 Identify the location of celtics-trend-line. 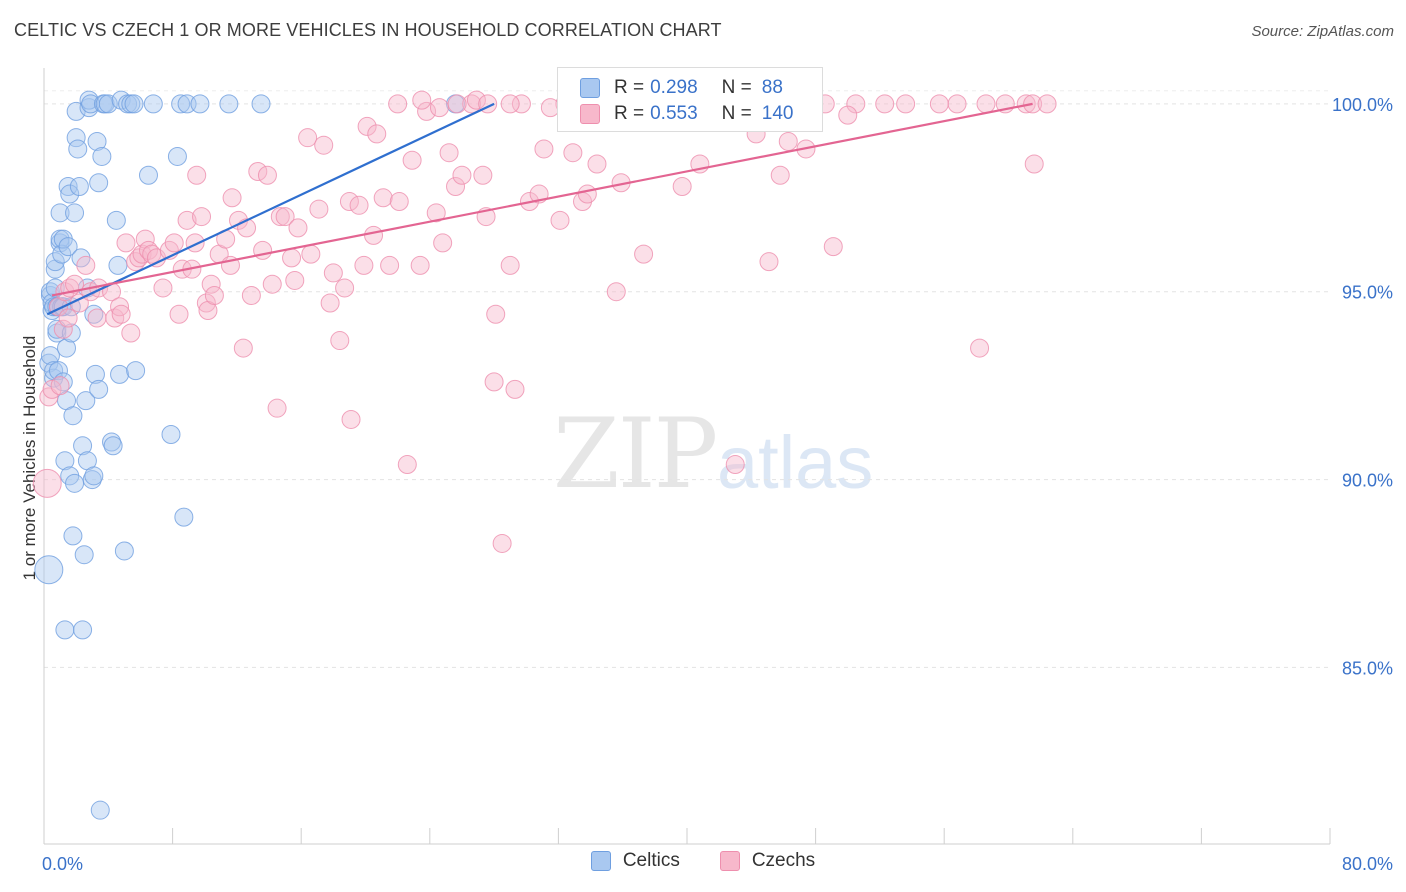
(270, 209).